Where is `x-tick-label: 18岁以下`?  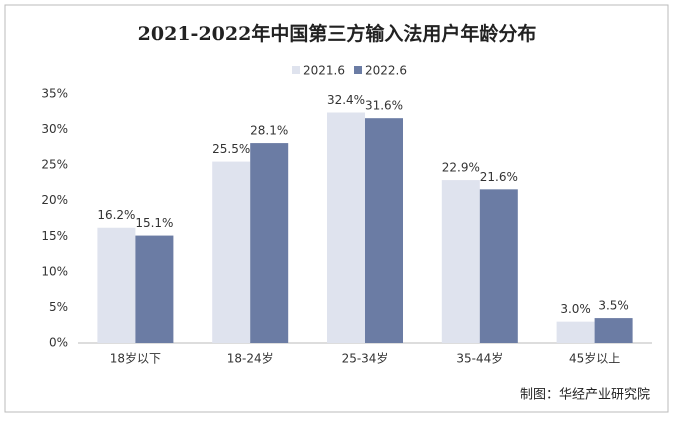
x-tick-label: 18岁以下 is located at coordinates (135, 358).